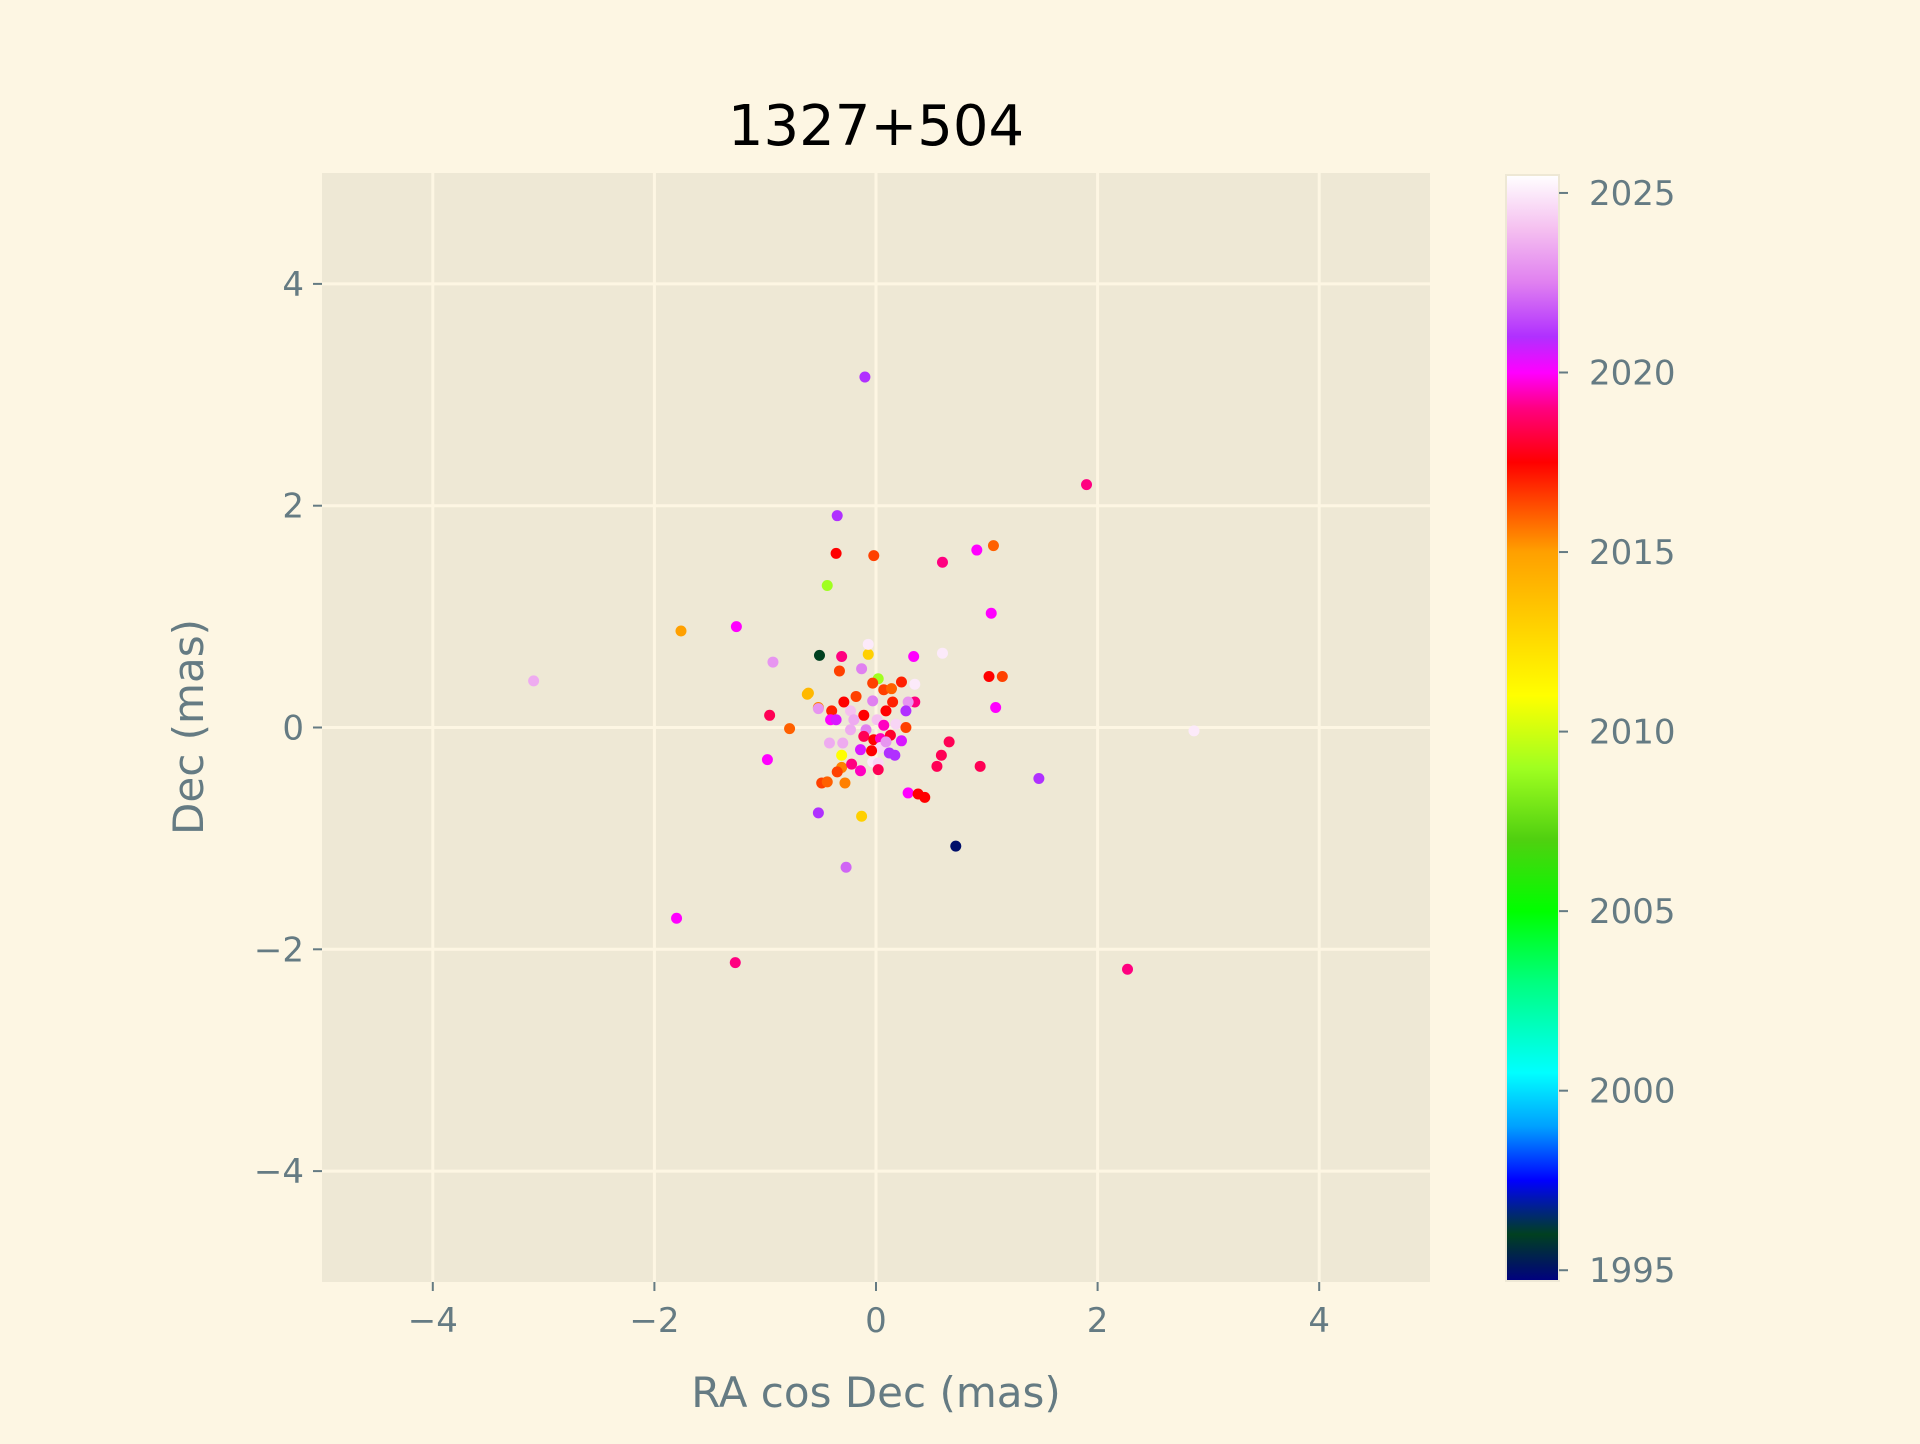 This screenshot has width=1920, height=1444. I want to click on colorbar: 1995 2000 2005 2010 2015 2020 2025, so click(1590, 732).